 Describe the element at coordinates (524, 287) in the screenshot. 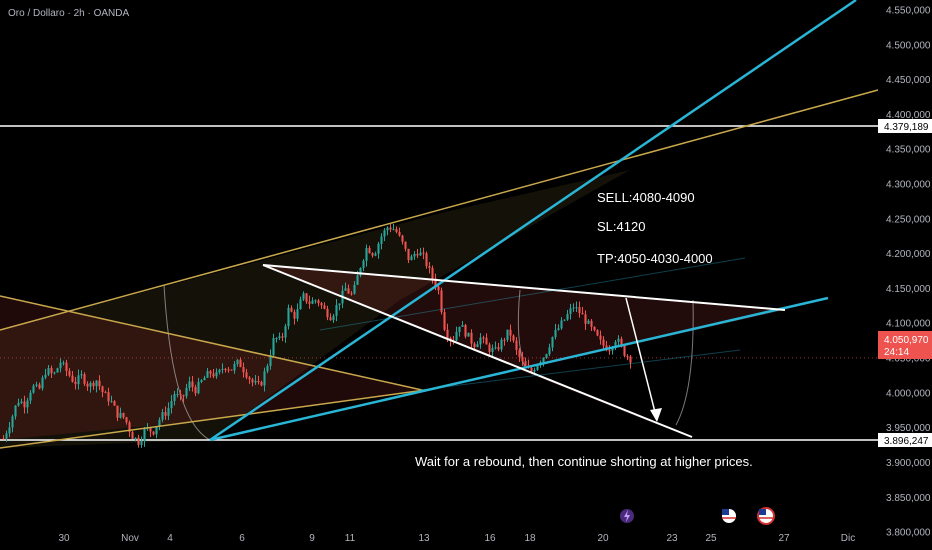

I see `white-upper-line` at that location.